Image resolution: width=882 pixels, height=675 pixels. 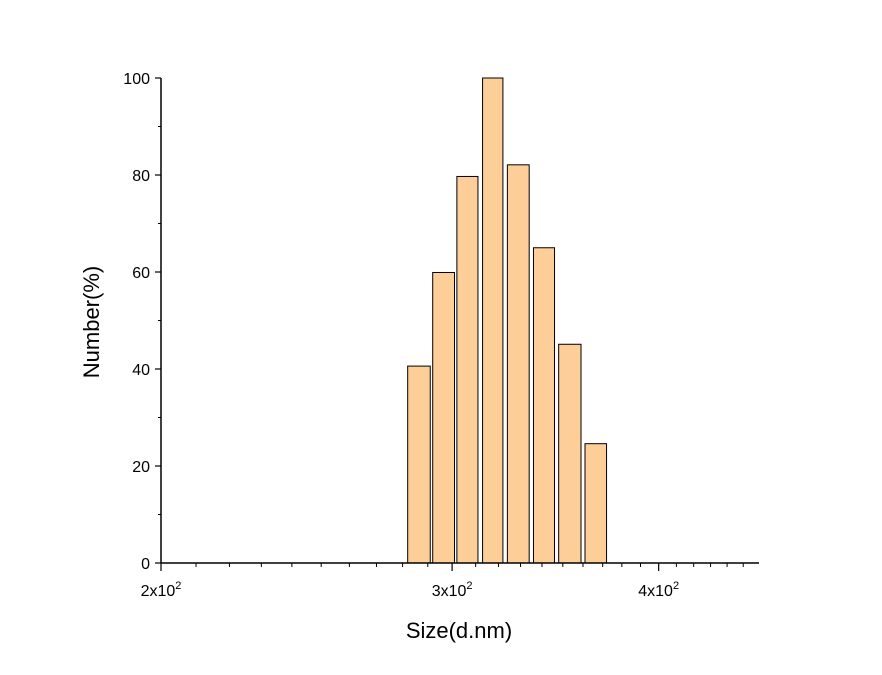 I want to click on y-tick-label: 60, so click(x=141, y=273).